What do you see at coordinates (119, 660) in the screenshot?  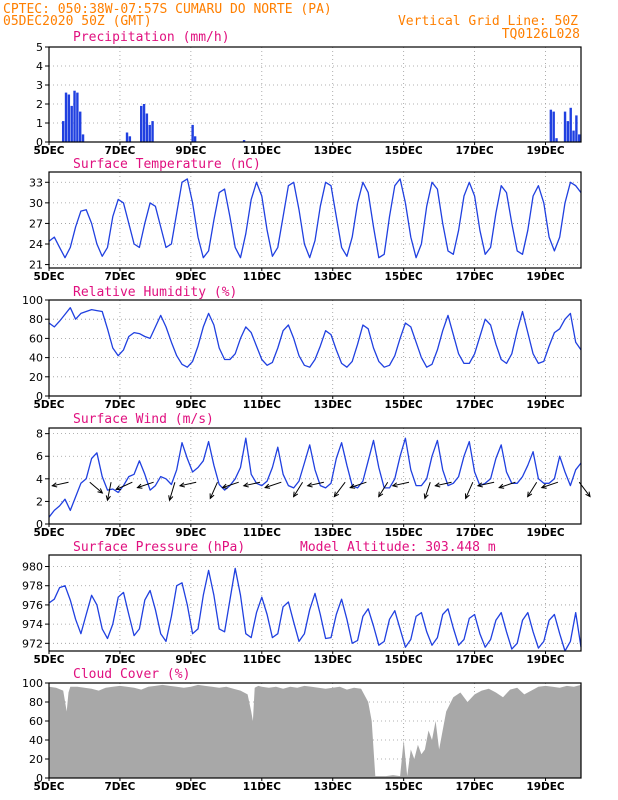 I see `pressure-xtick-label: 7DEC` at bounding box center [119, 660].